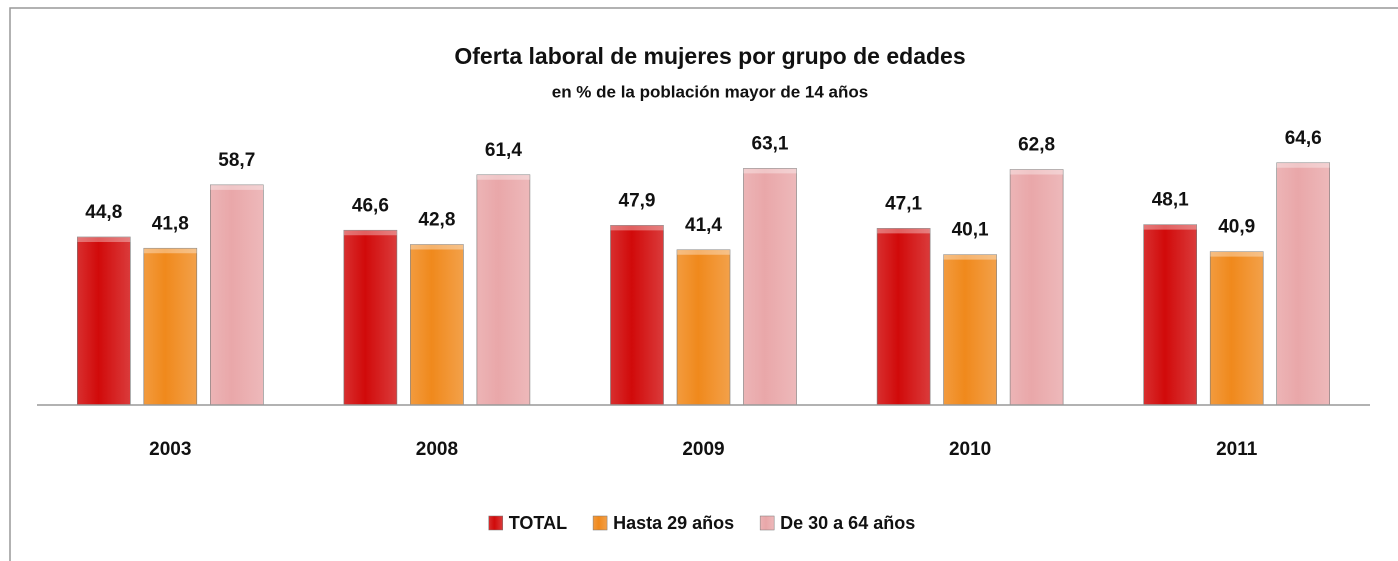  What do you see at coordinates (847, 523) in the screenshot?
I see `legend-label: De 30 a 64 años` at bounding box center [847, 523].